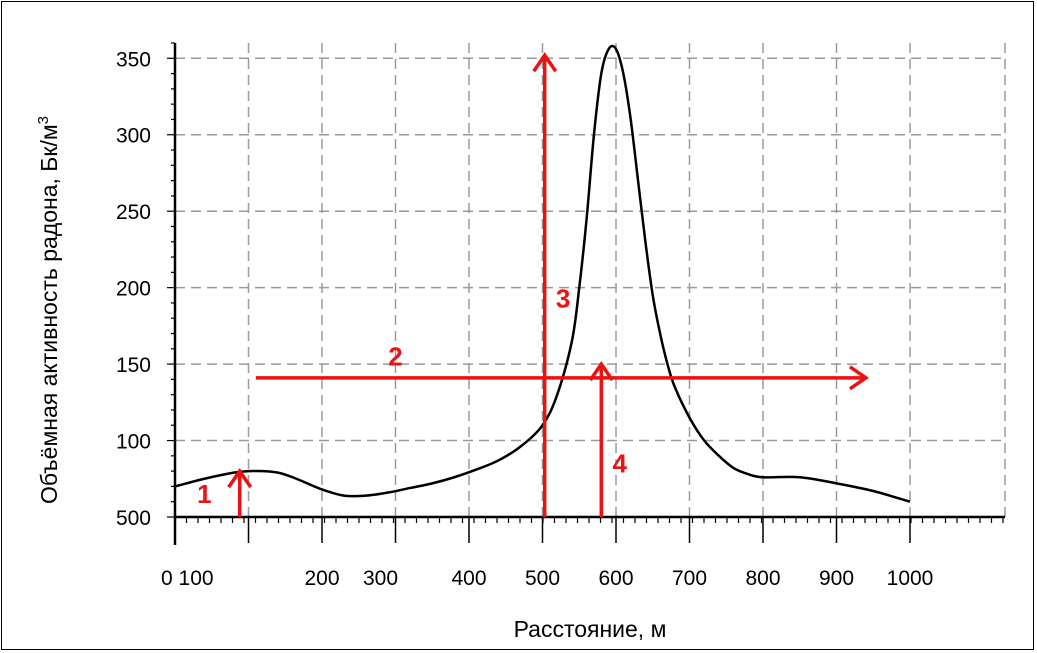 This screenshot has height=653, width=1037. What do you see at coordinates (563, 298) in the screenshot?
I see `annotation-label-3: 3` at bounding box center [563, 298].